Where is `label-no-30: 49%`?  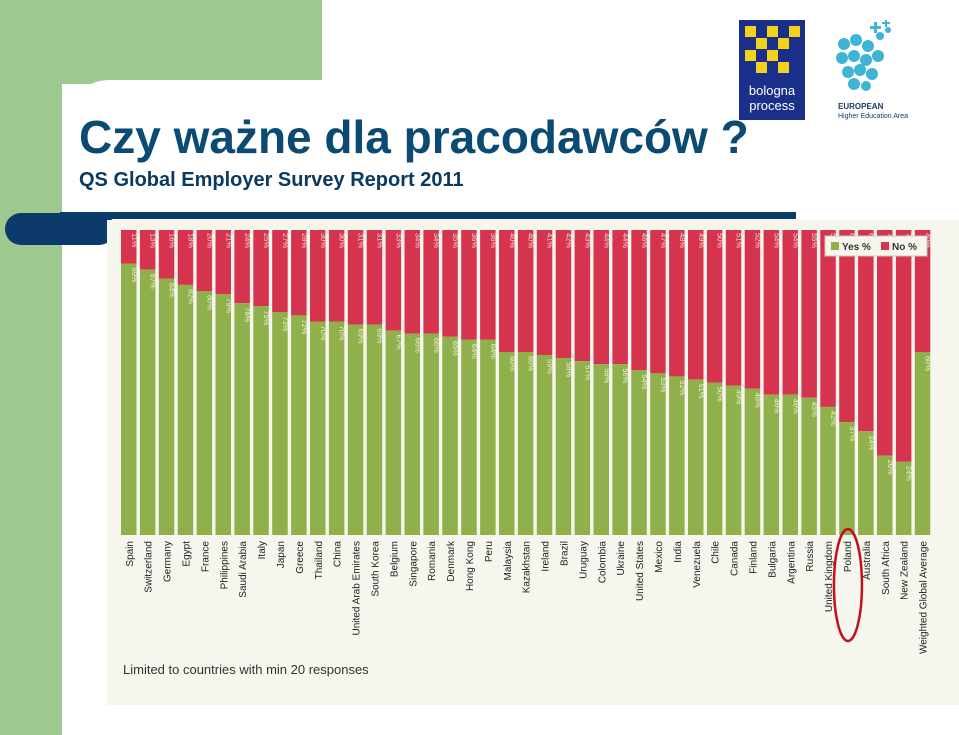
label-no-30: 49% is located at coordinates (701, 240).